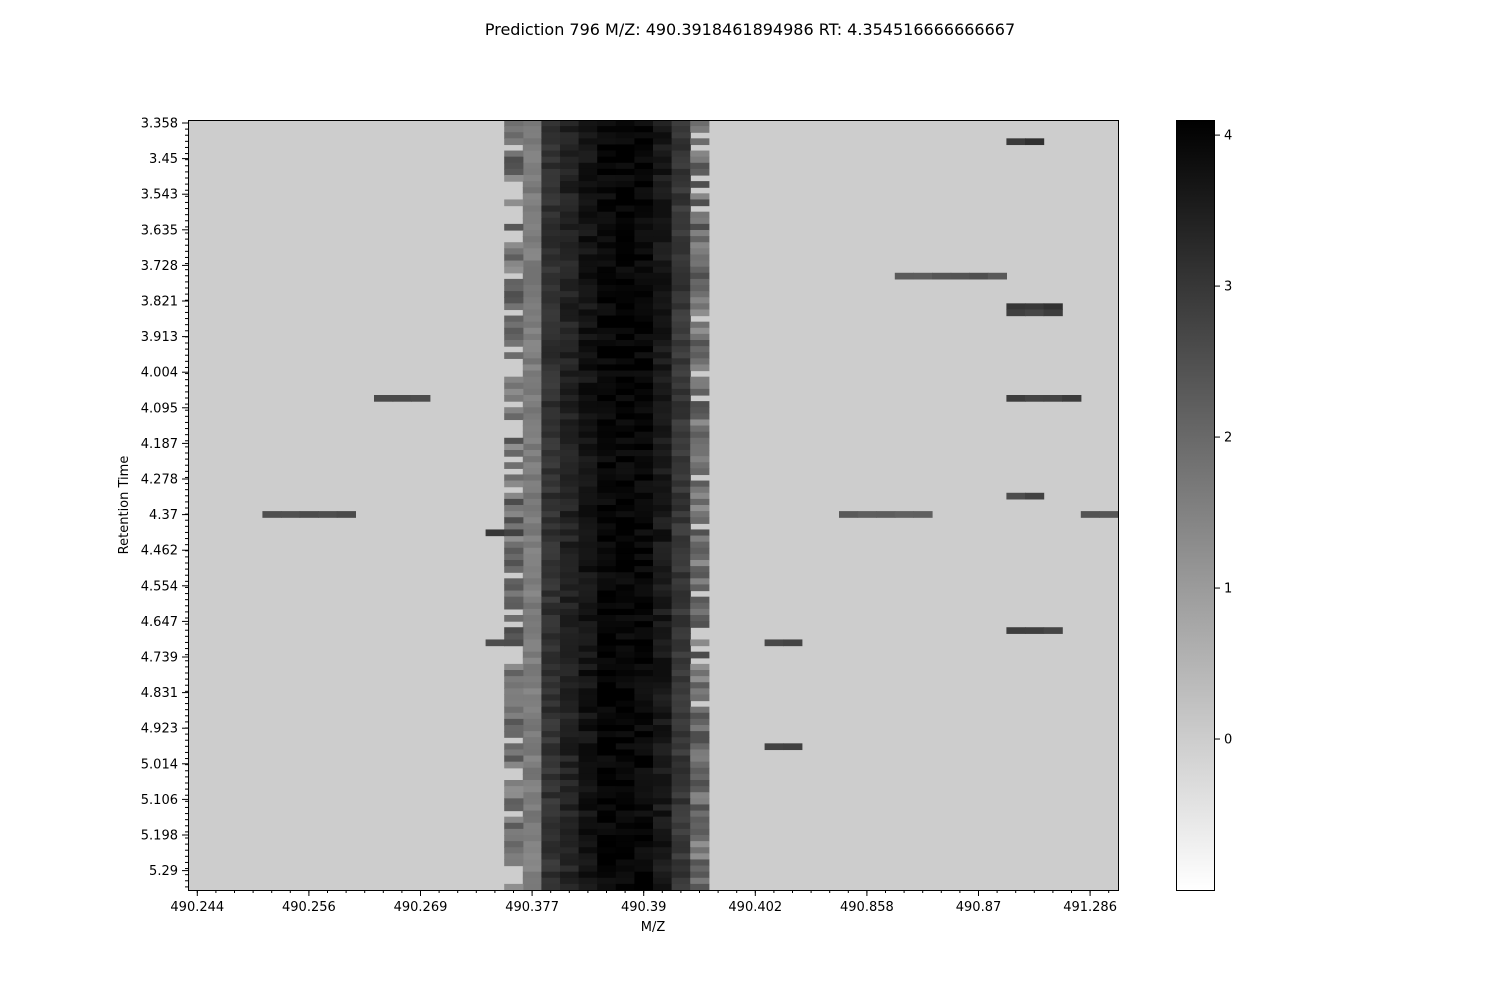 The image size is (1500, 1000). I want to click on y-tick-label: 3.358, so click(159, 124).